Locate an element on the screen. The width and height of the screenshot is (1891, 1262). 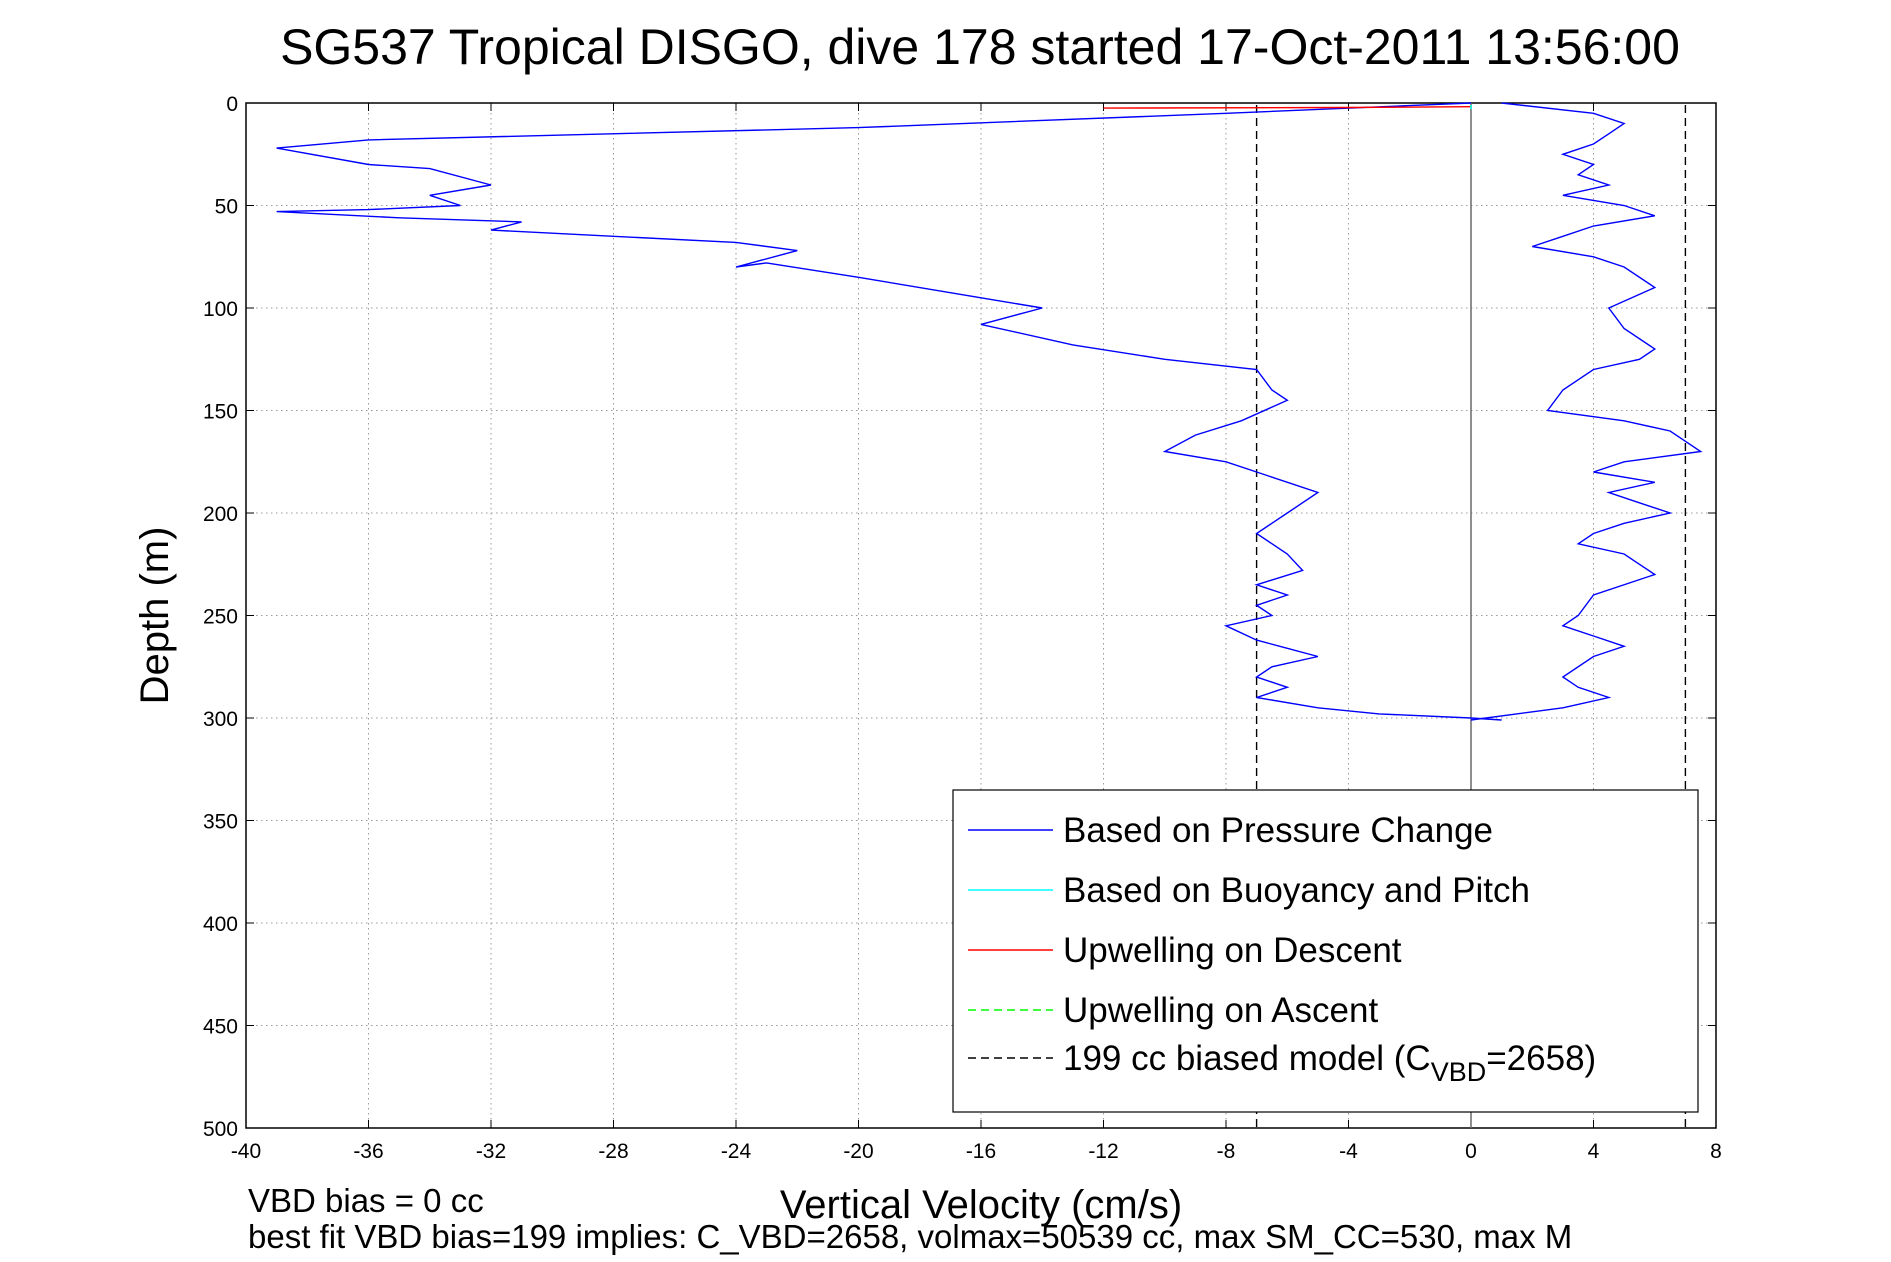
x-tick-label: -36 is located at coordinates (368, 1151).